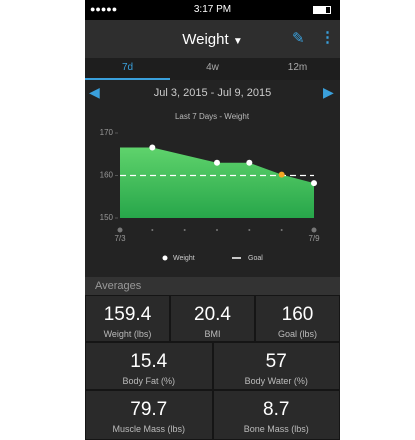 The height and width of the screenshot is (440, 415). I want to click on averages-title: Averages, so click(118, 286).